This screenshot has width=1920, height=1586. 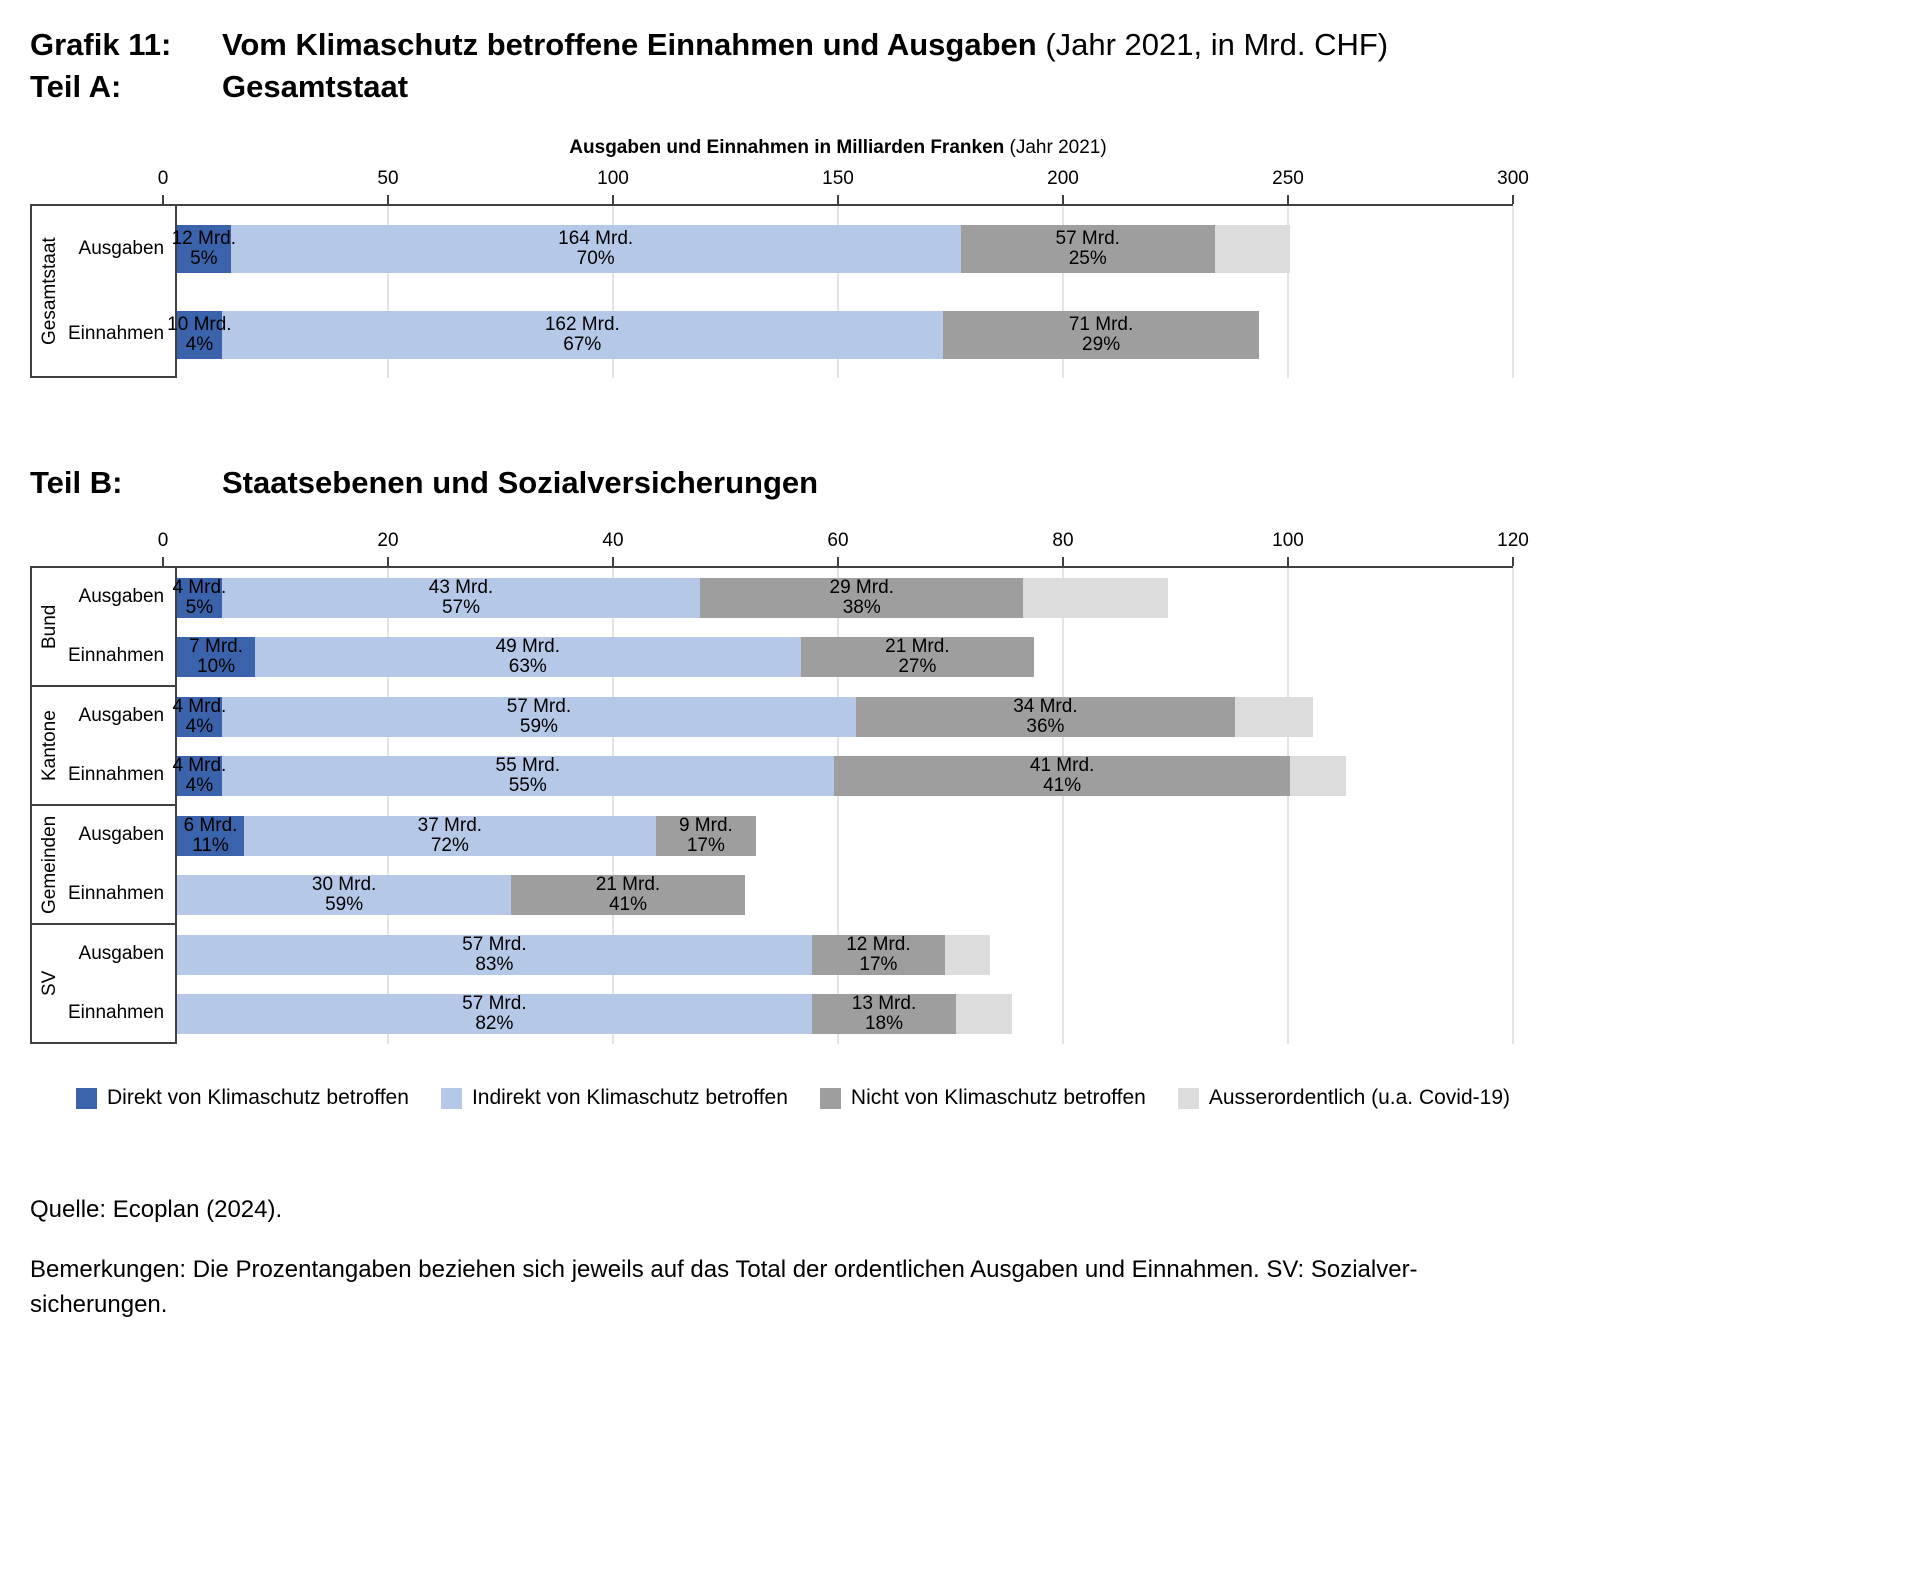 What do you see at coordinates (998, 1097) in the screenshot?
I see `legend-label: Nicht von Klimaschutz betroffen` at bounding box center [998, 1097].